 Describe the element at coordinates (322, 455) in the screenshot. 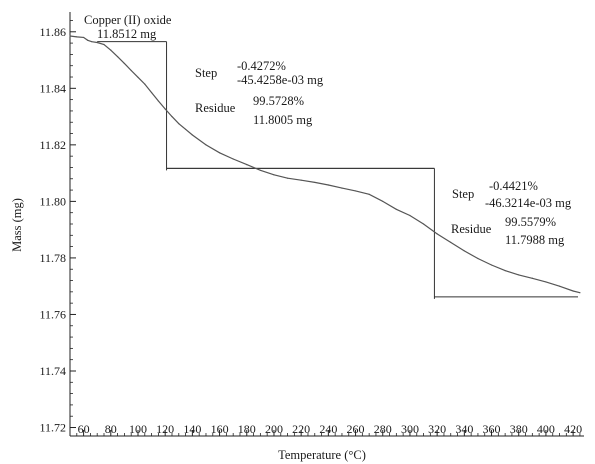

I see `x-axis-title: Temperature (°C)` at that location.